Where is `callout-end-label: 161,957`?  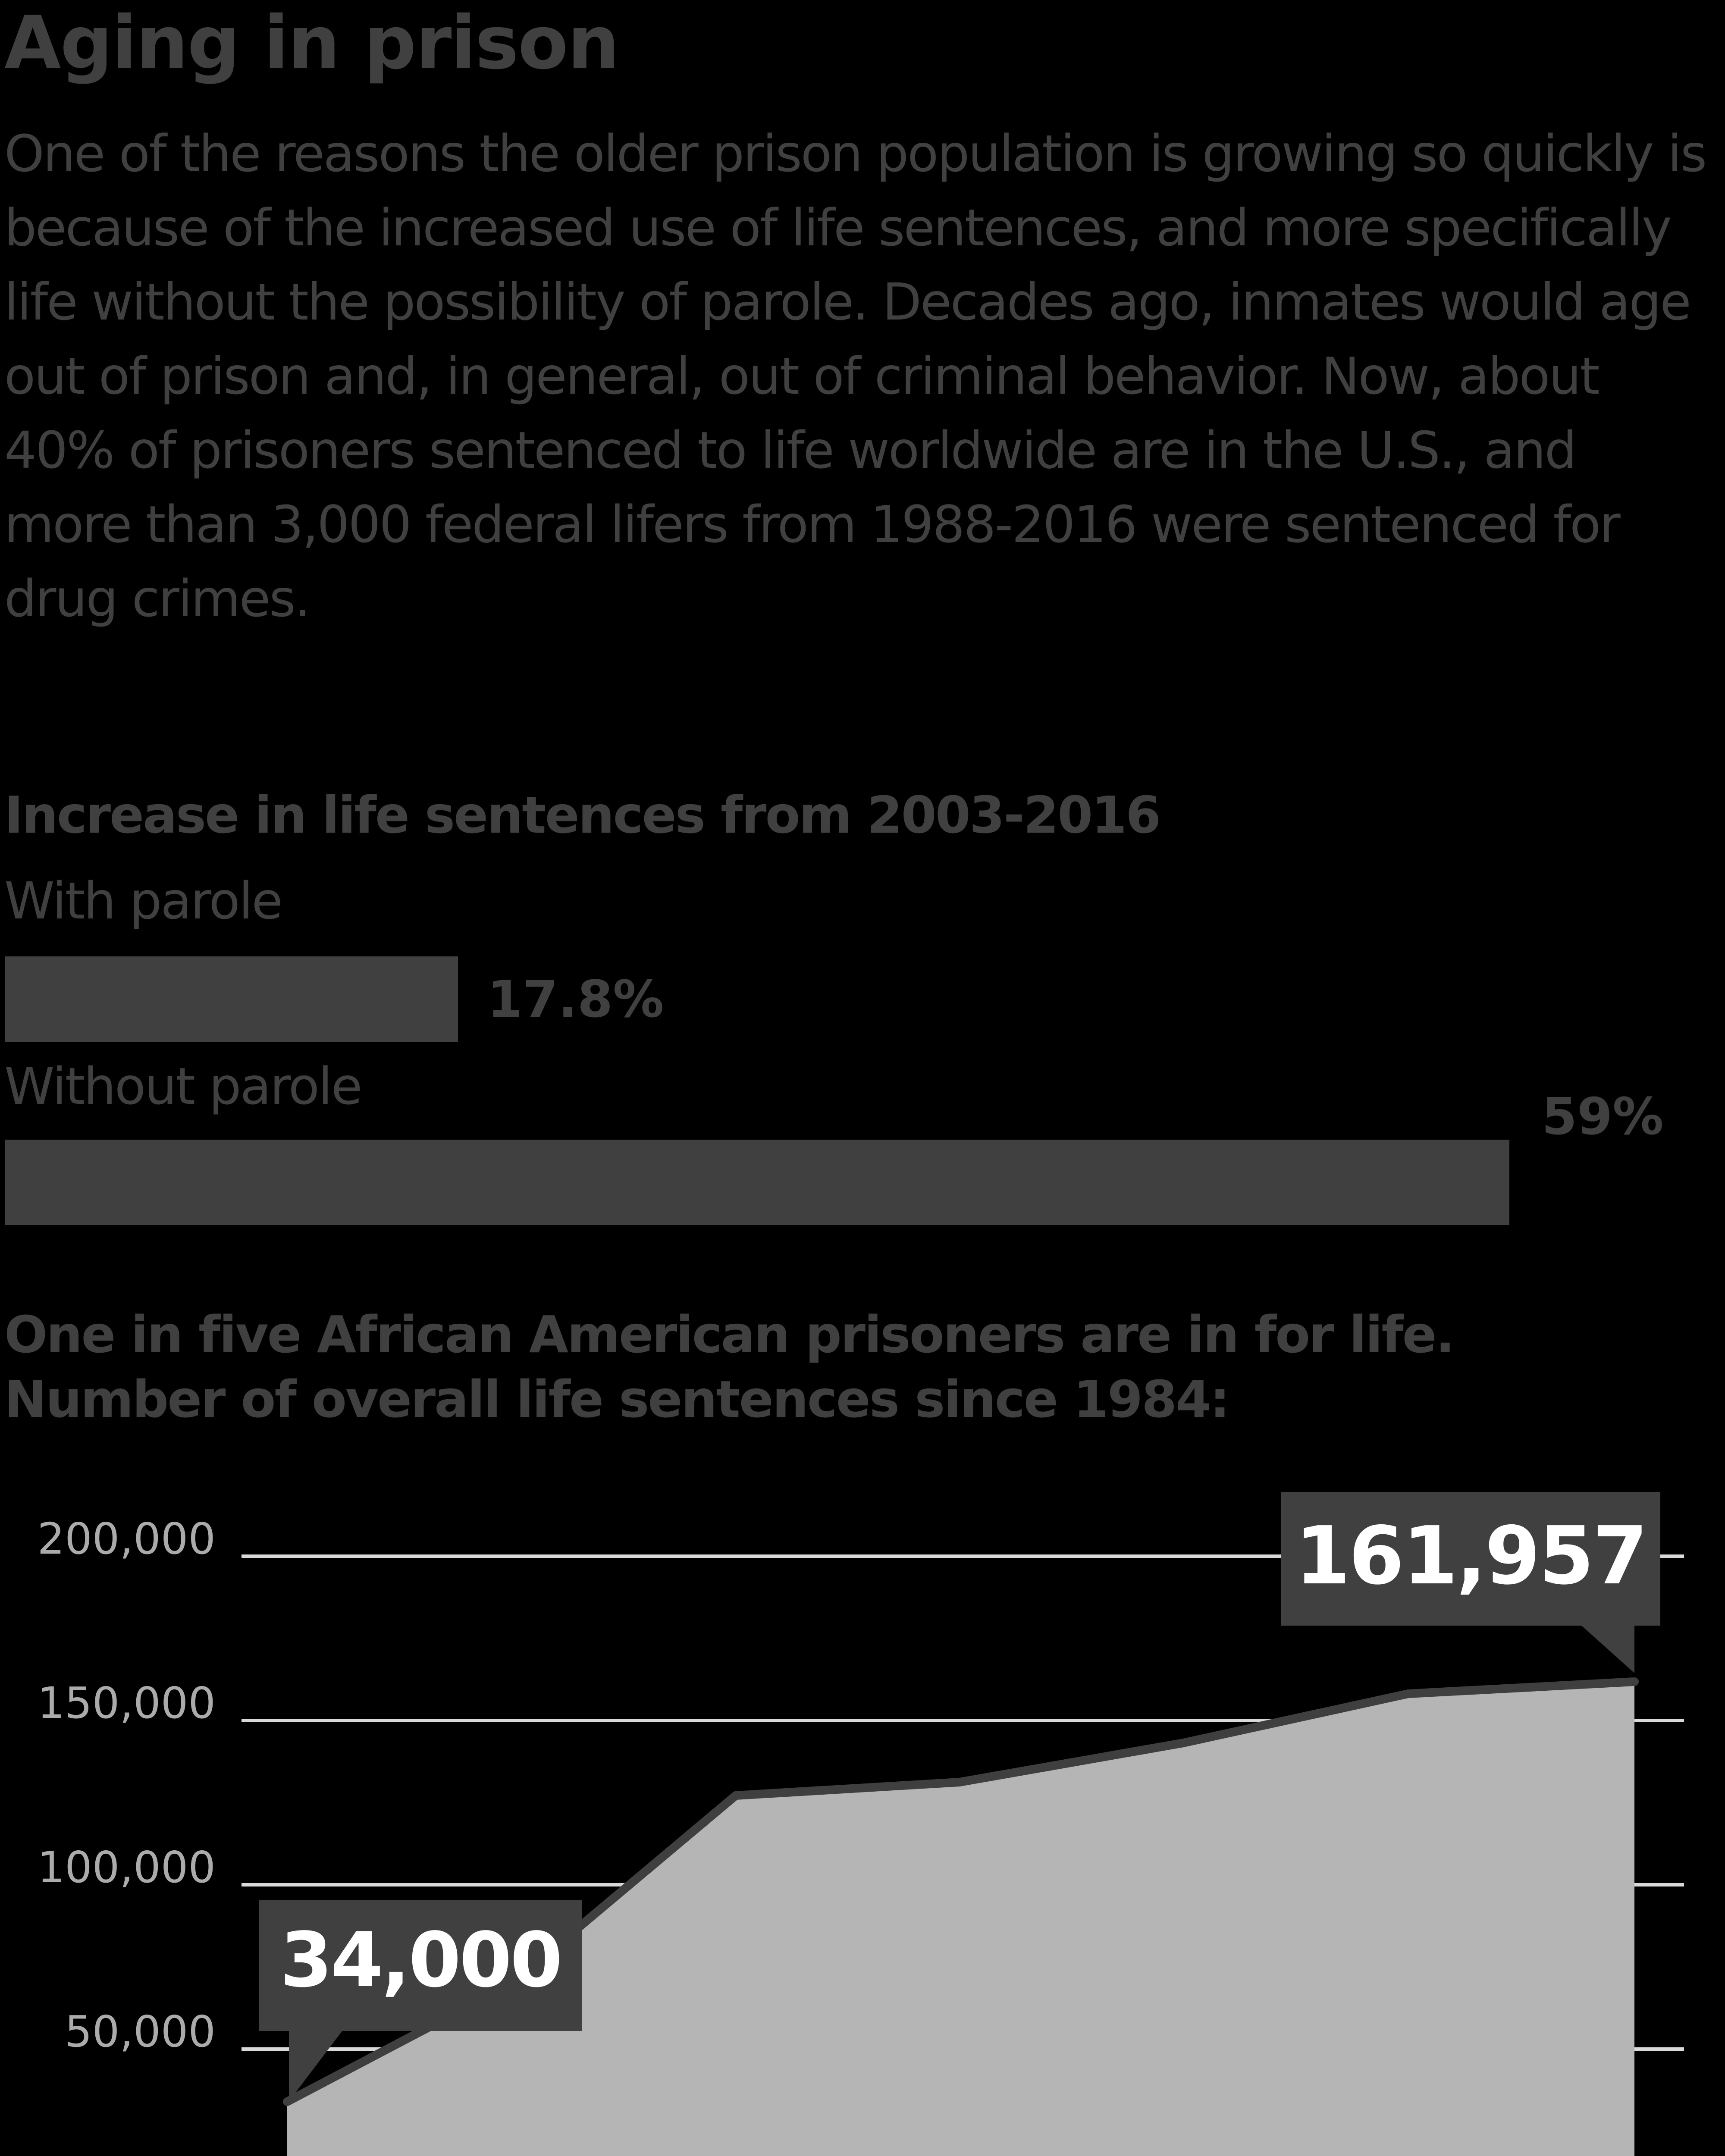 callout-end-label: 161,957 is located at coordinates (1472, 1555).